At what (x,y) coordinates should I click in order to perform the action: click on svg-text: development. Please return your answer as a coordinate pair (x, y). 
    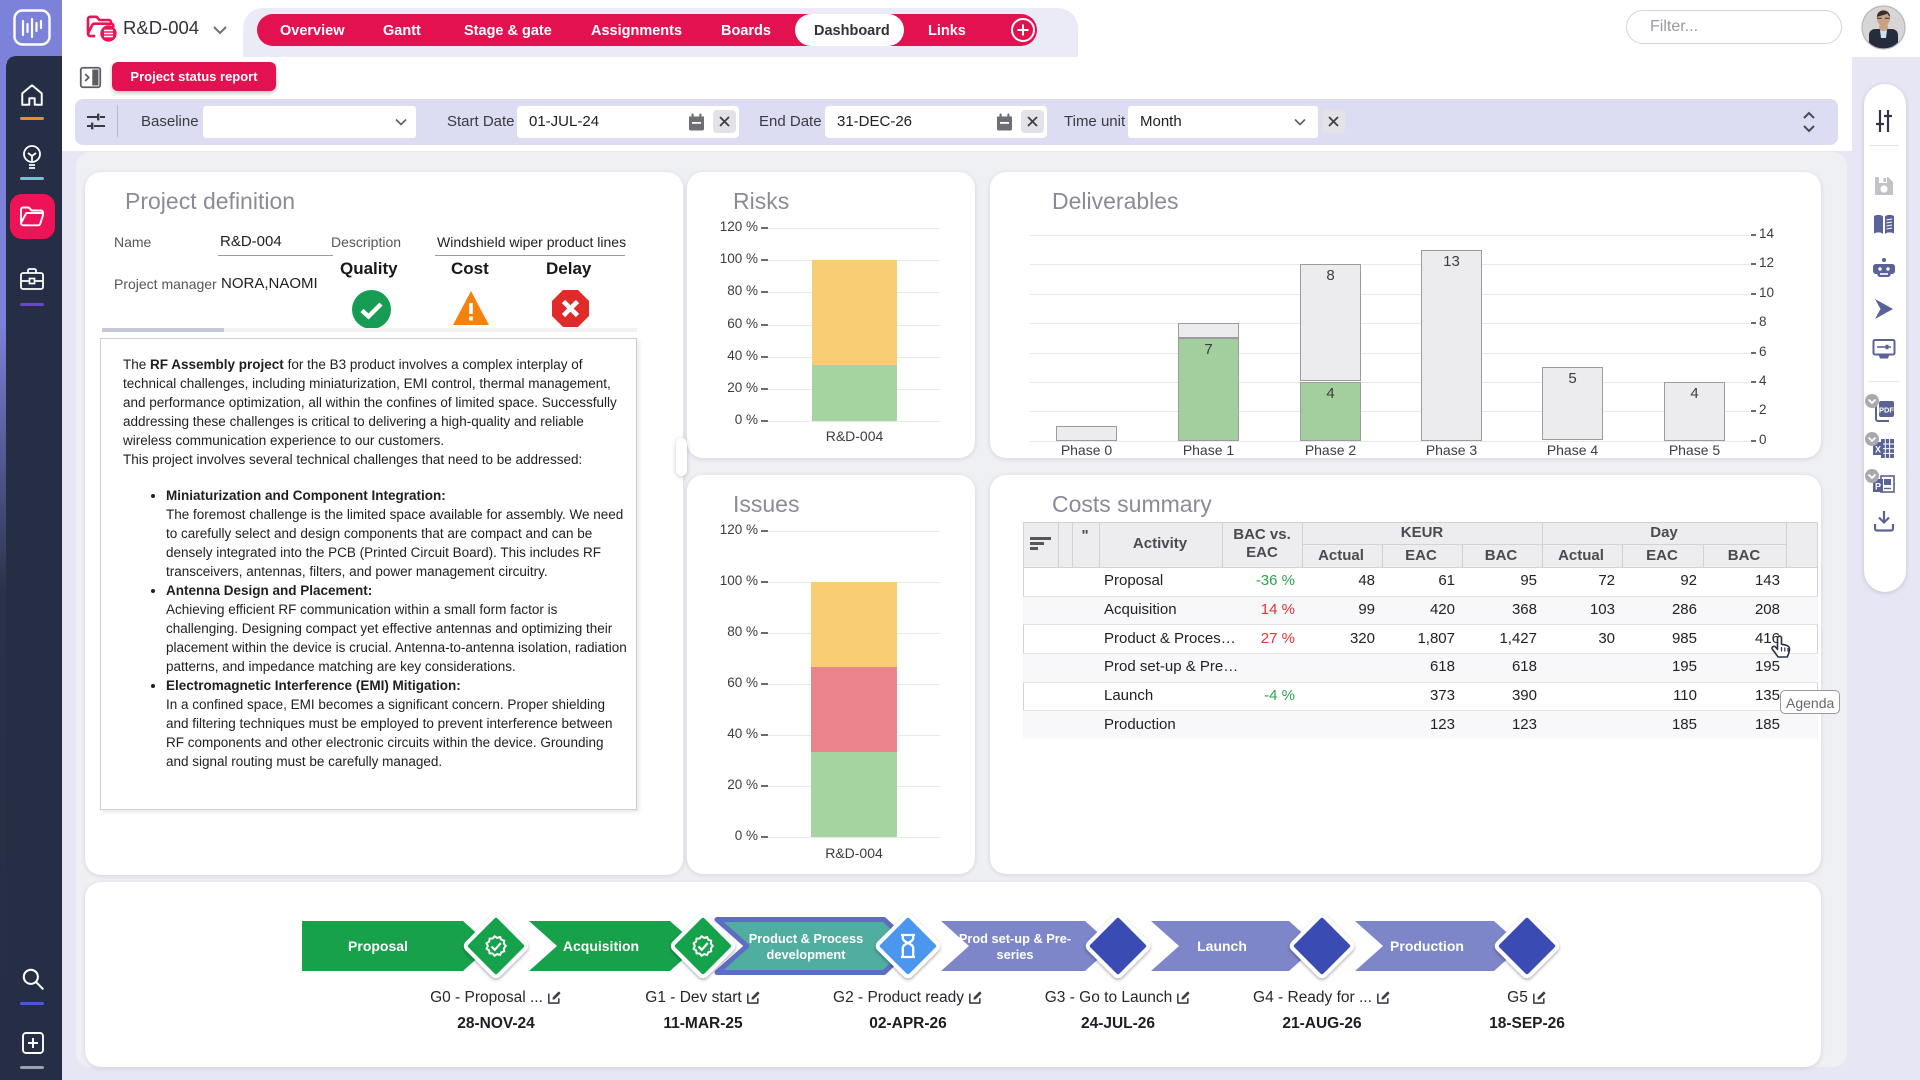
    Looking at the image, I should click on (807, 954).